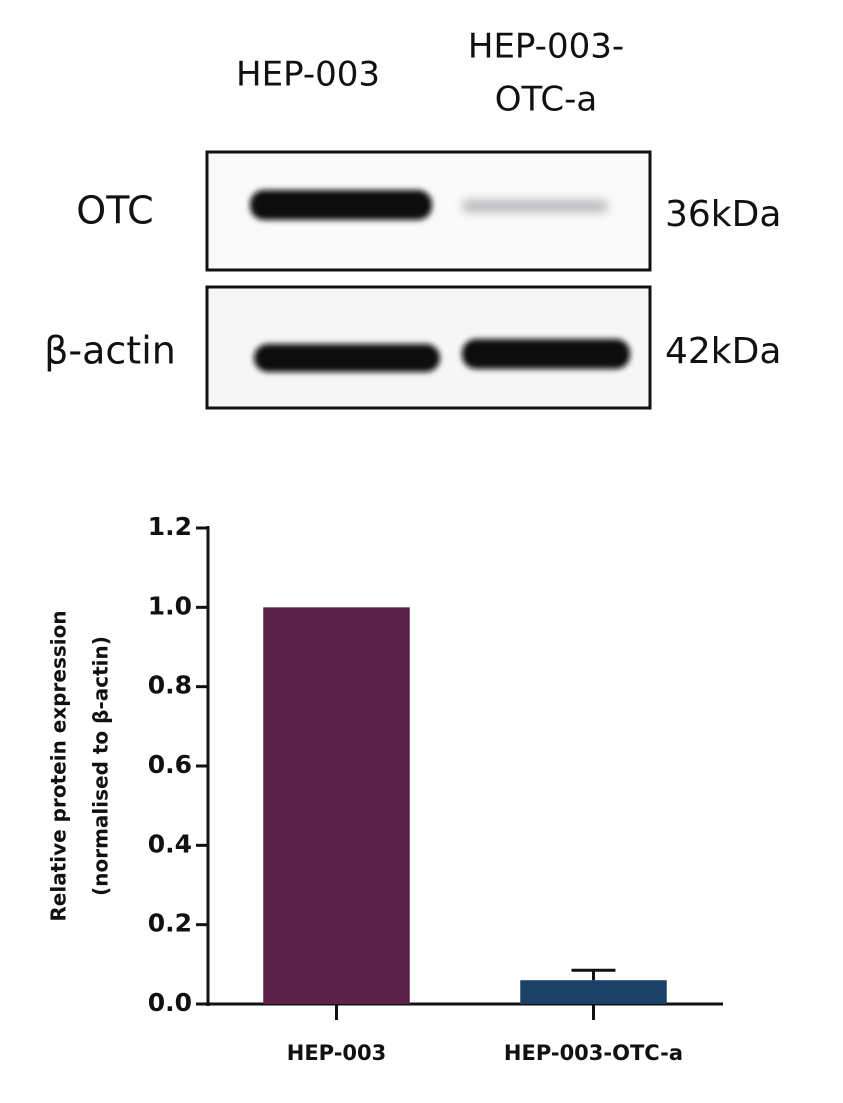 The width and height of the screenshot is (843, 1103). Describe the element at coordinates (170, 685) in the screenshot. I see `y-tick-label: 0.8` at that location.